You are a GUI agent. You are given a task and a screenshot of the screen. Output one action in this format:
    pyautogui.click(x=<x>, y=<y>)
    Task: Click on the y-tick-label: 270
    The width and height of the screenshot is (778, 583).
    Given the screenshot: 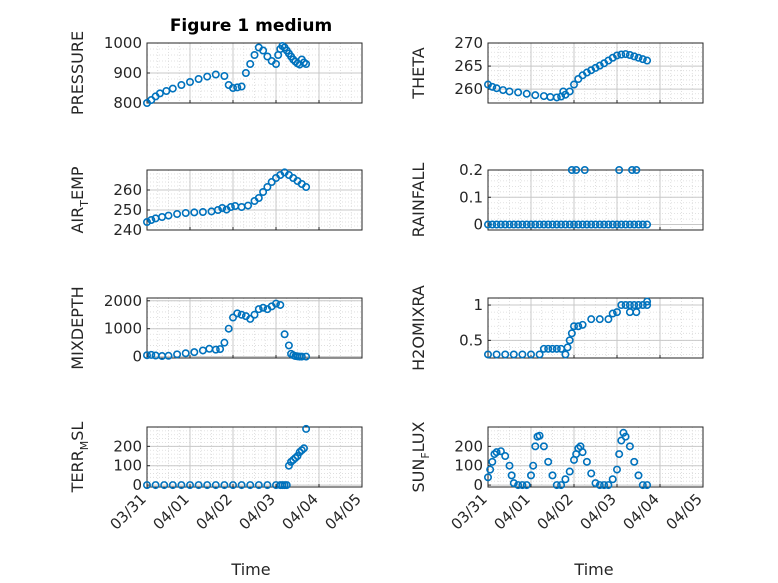 What is the action you would take?
    pyautogui.click(x=468, y=43)
    